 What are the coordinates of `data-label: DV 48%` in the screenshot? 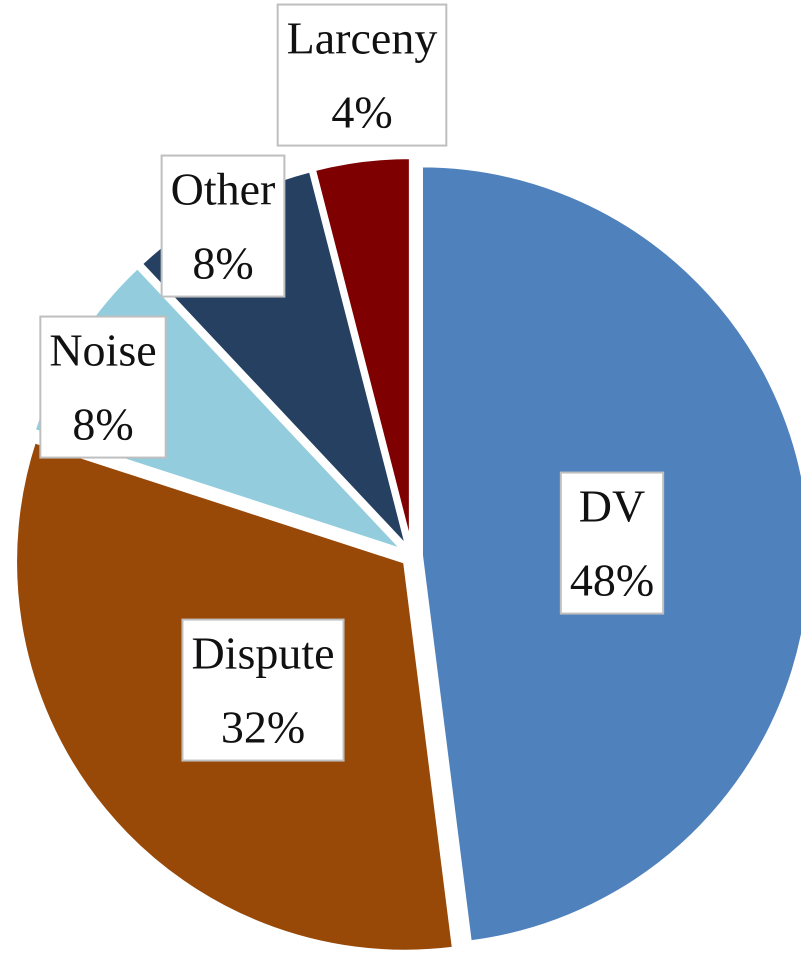 It's located at (612, 543).